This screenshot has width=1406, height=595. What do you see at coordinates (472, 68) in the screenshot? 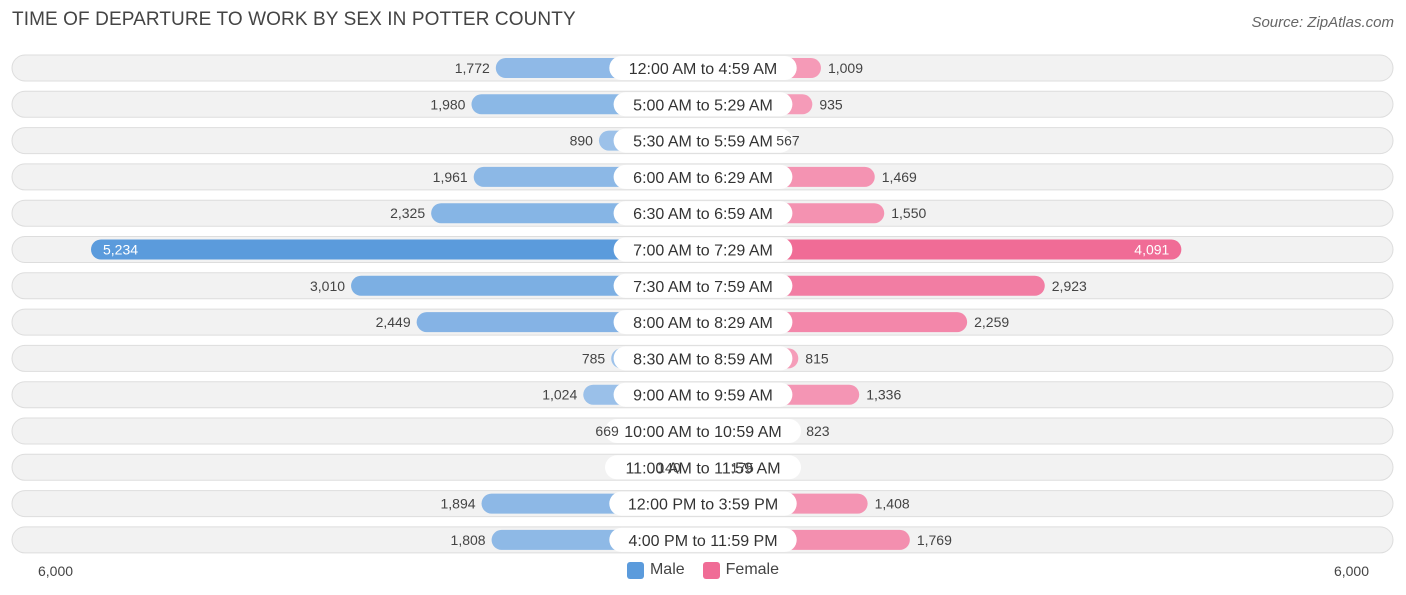
I see `data-label-male: 1,772` at bounding box center [472, 68].